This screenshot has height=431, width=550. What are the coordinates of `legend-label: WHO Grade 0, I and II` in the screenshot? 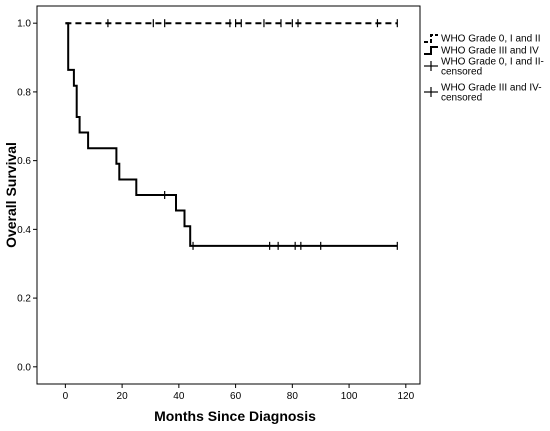 It's located at (490, 39).